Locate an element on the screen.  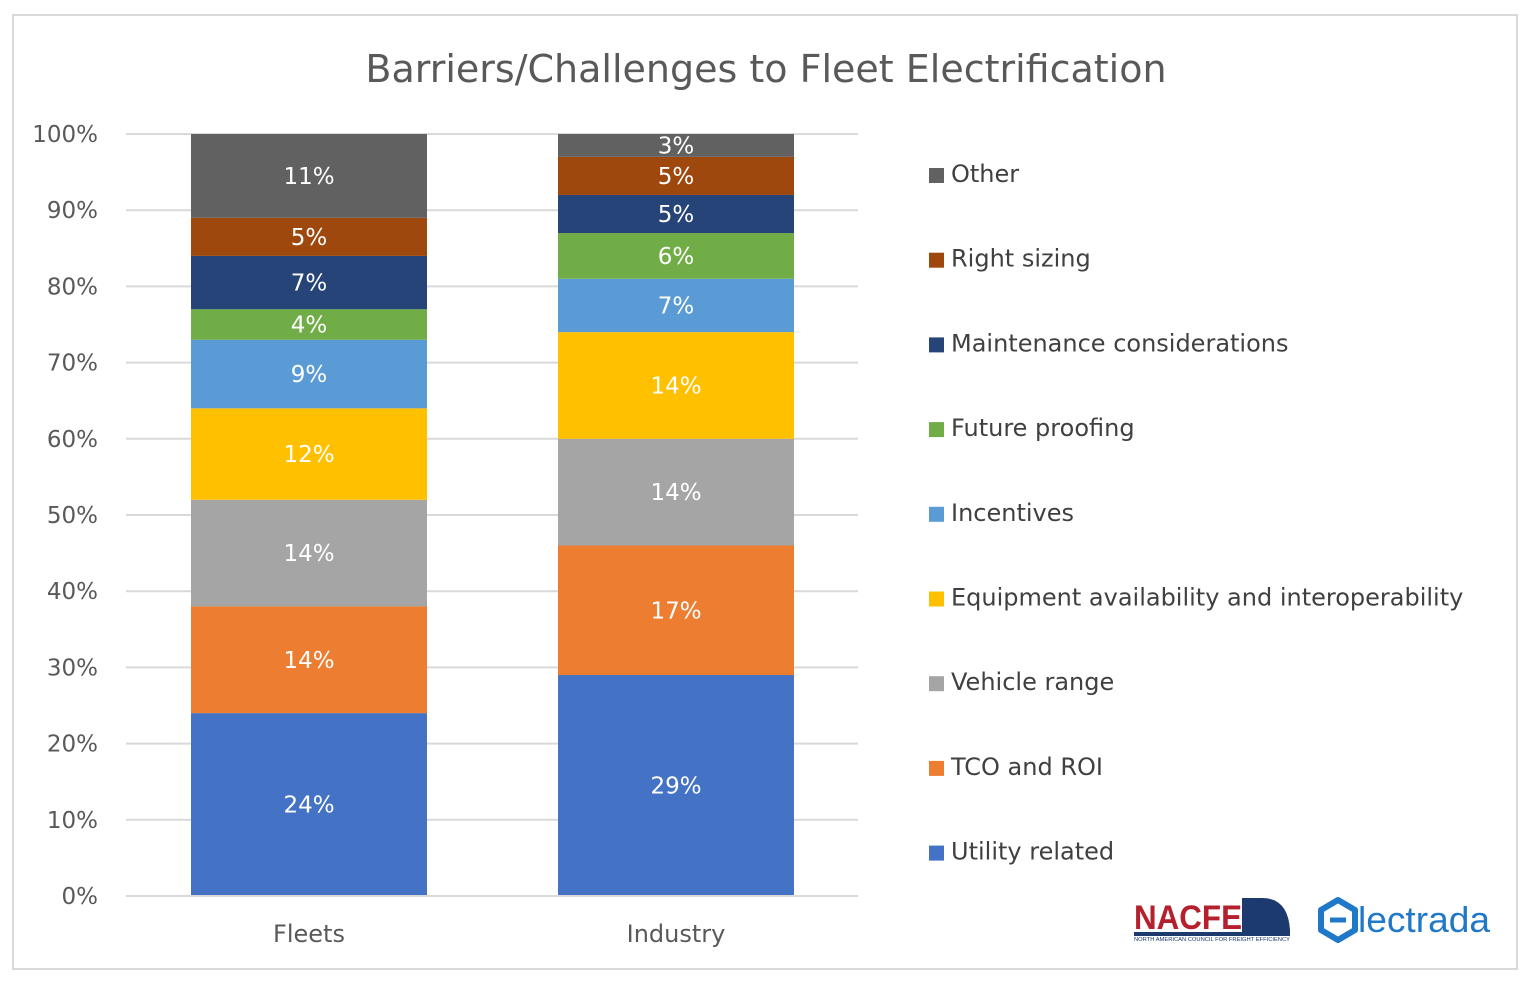
legend-item-maintenance-considerations: Maintenance considerations is located at coordinates (1109, 343).